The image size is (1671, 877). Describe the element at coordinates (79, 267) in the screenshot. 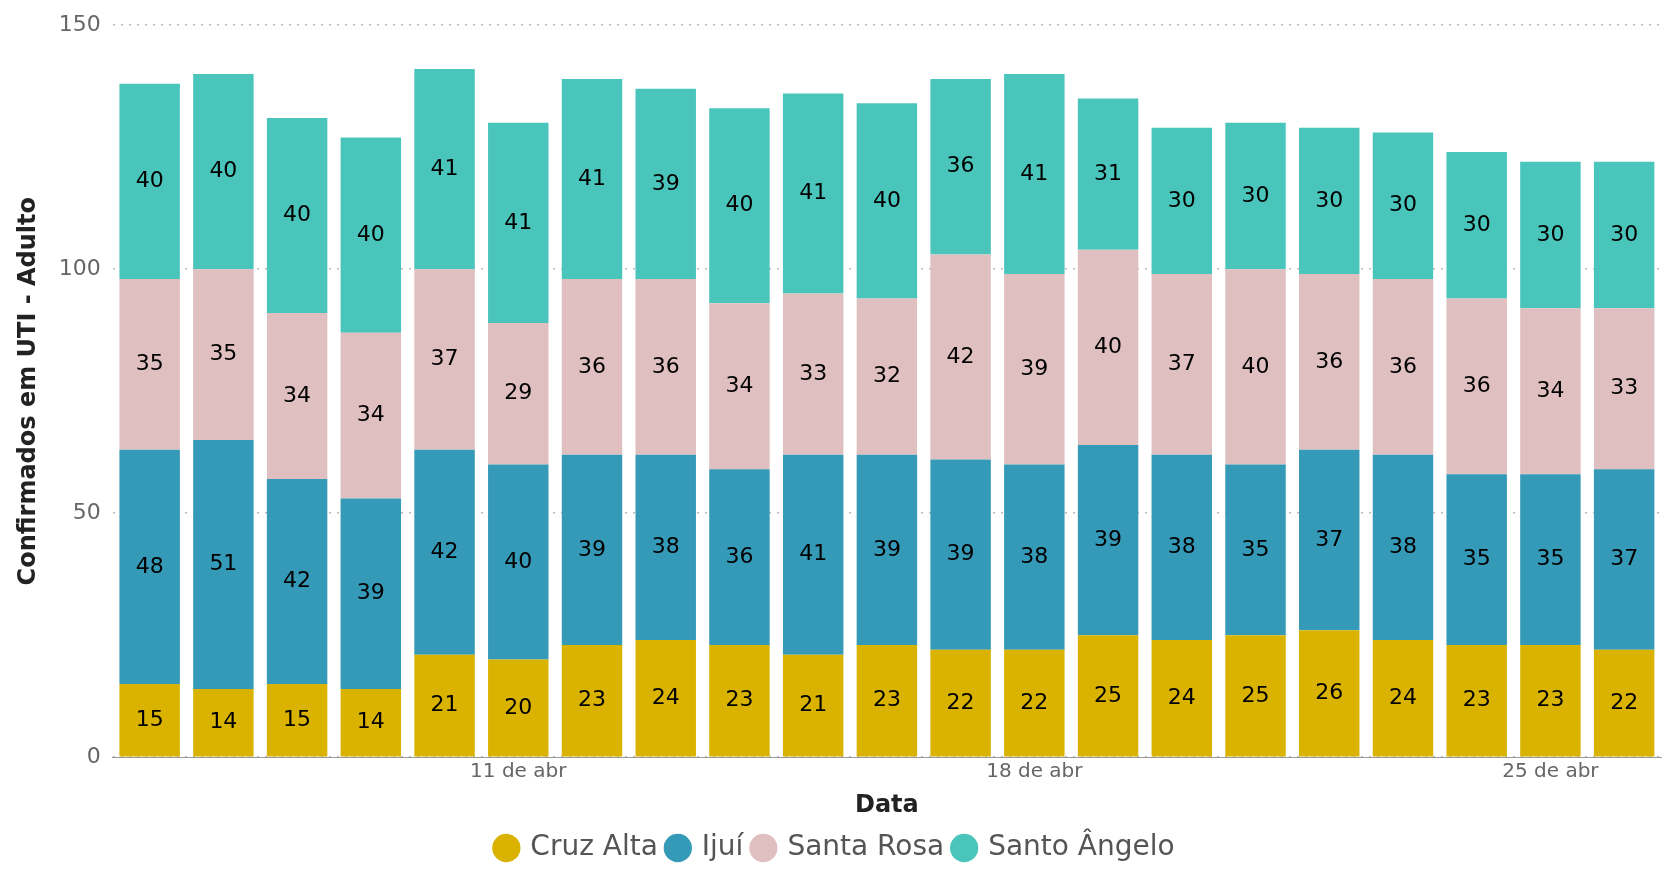

I see `y-tick-label: 100` at that location.